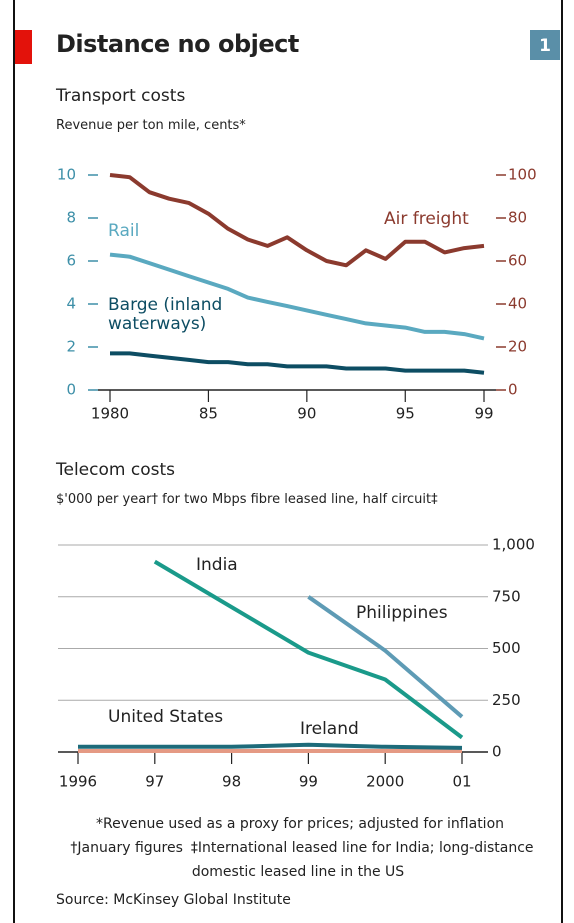 The width and height of the screenshot is (574, 923). I want to click on y-tick-label: 750, so click(506, 596).